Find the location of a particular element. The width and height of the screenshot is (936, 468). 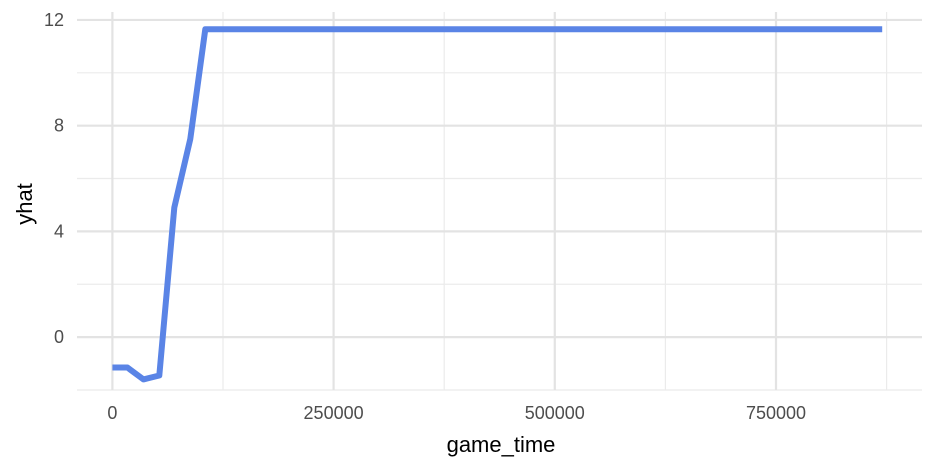

x-axis-title: game_time is located at coordinates (501, 444).